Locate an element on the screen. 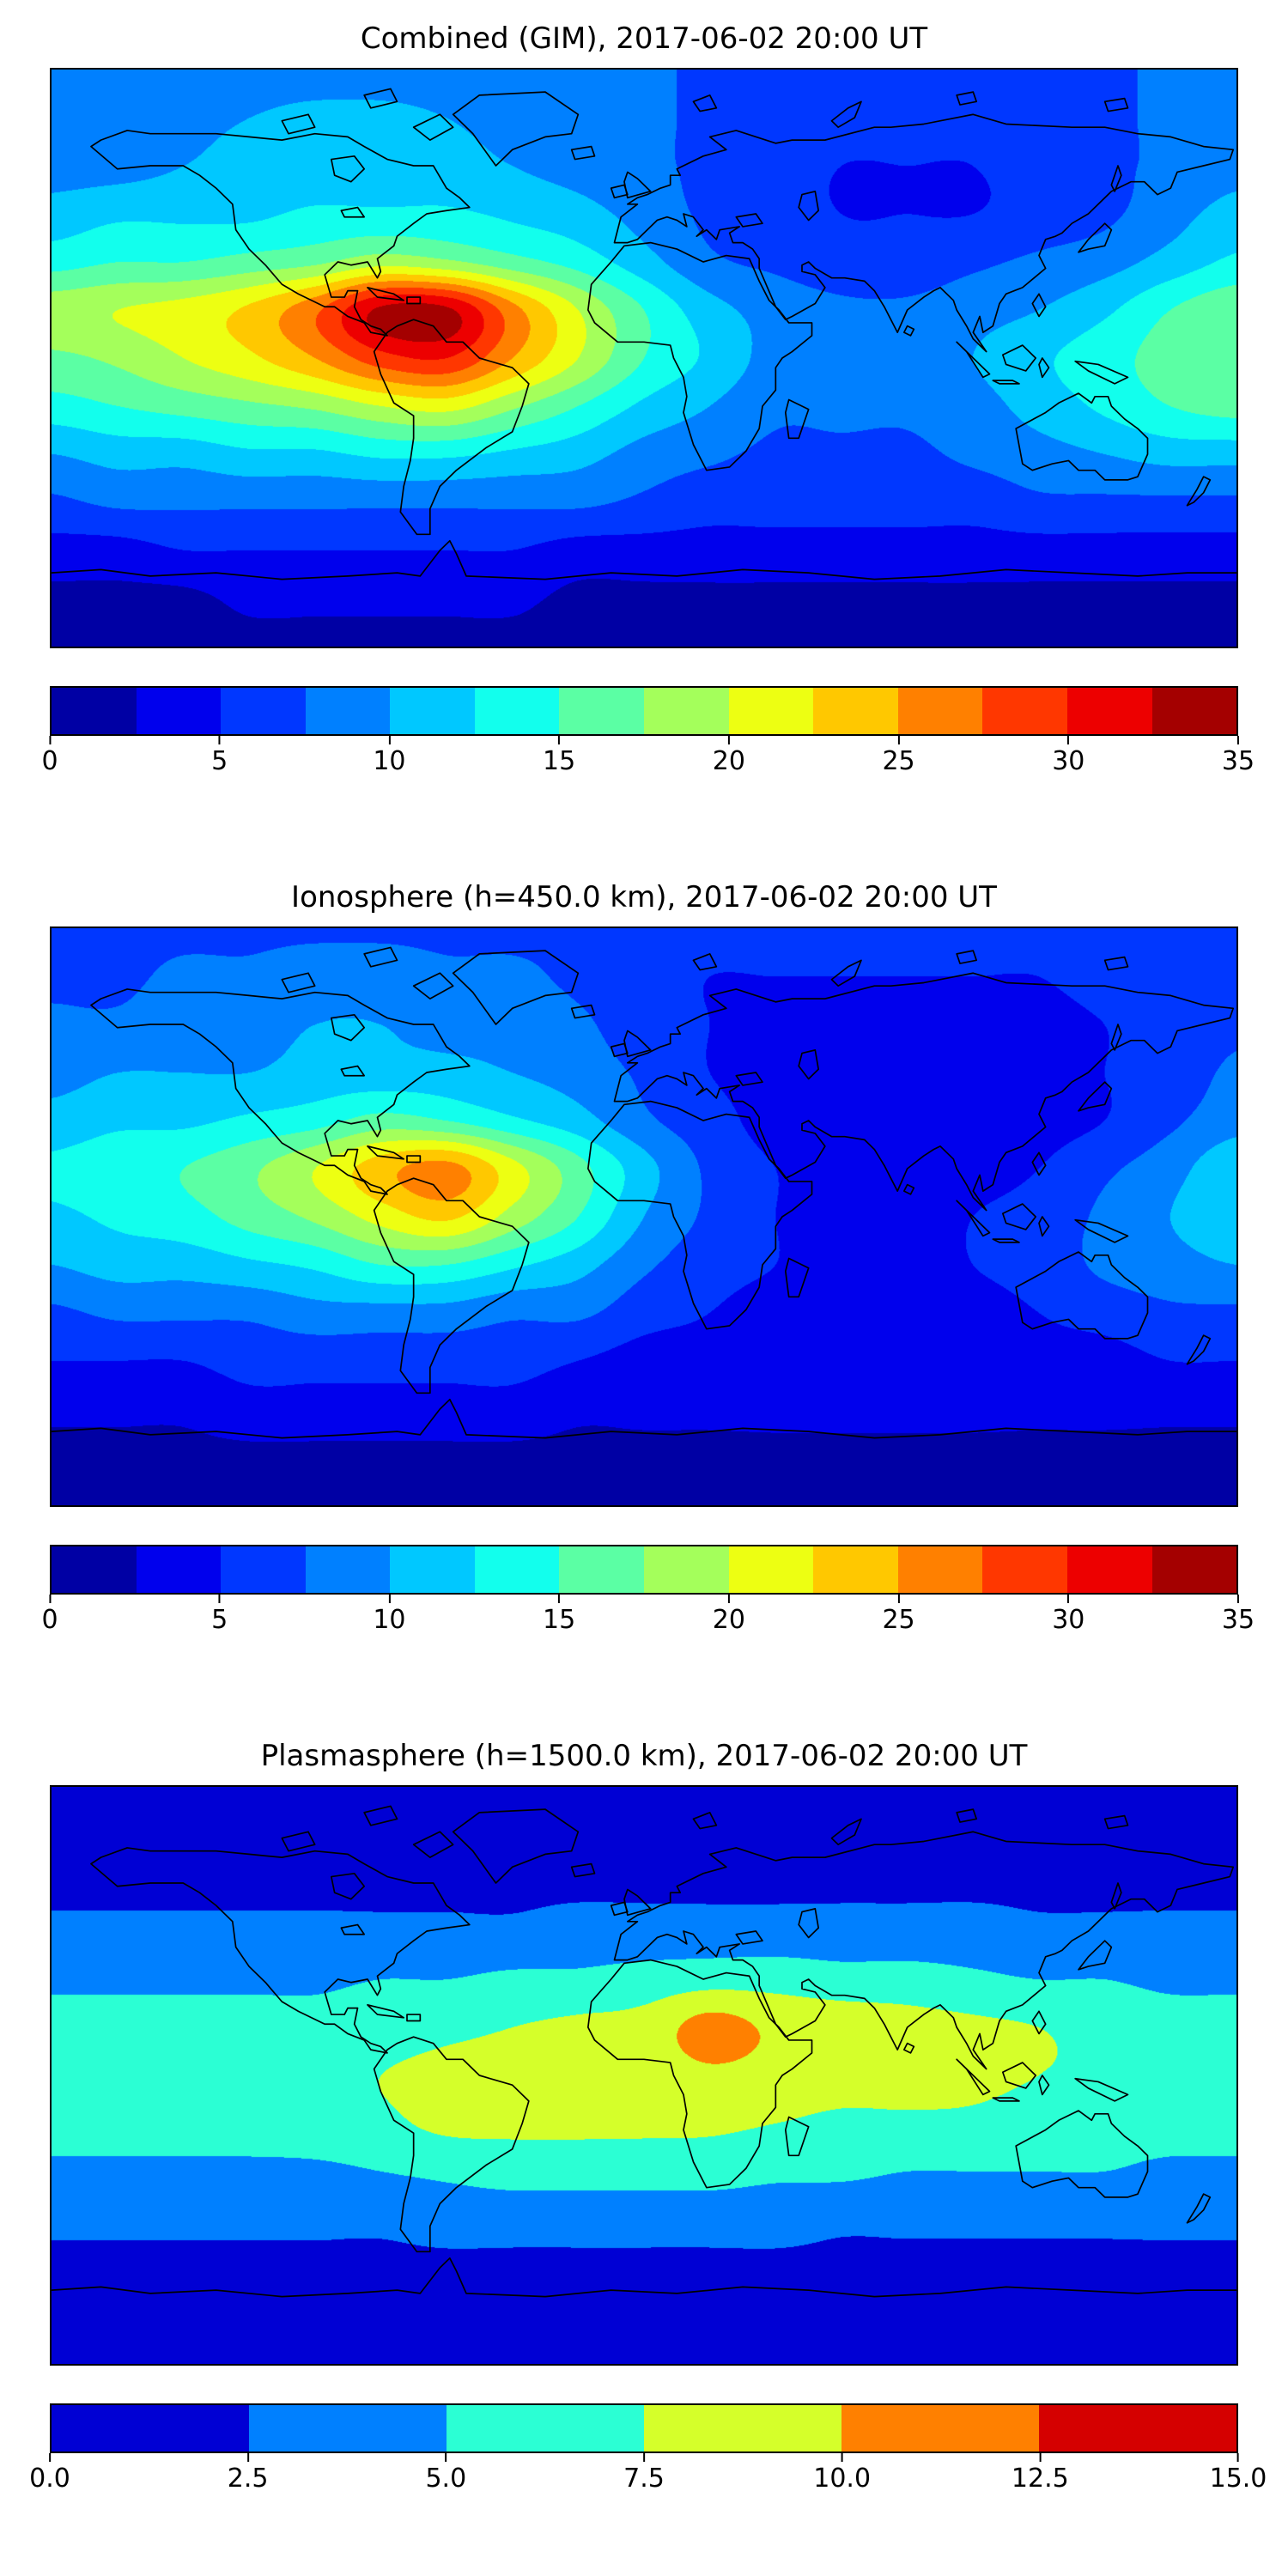 The image size is (1288, 2576). colorbar-tick-labels: 0.0 2.5 5.0 7.5 10.0 12.5 15.0 is located at coordinates (648, 2475).